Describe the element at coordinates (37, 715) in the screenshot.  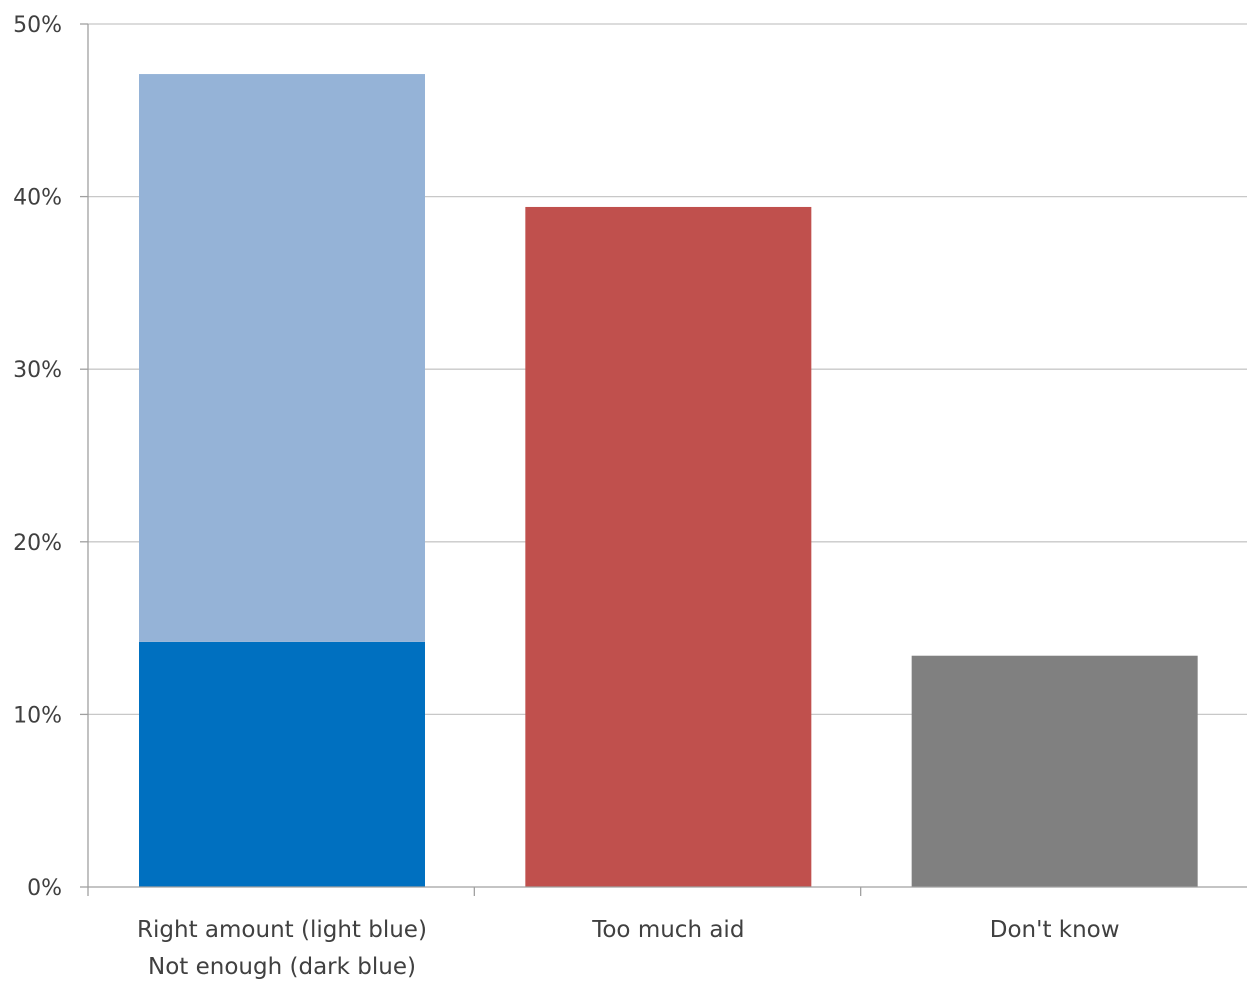
I see `y-tick-label: 10%` at that location.